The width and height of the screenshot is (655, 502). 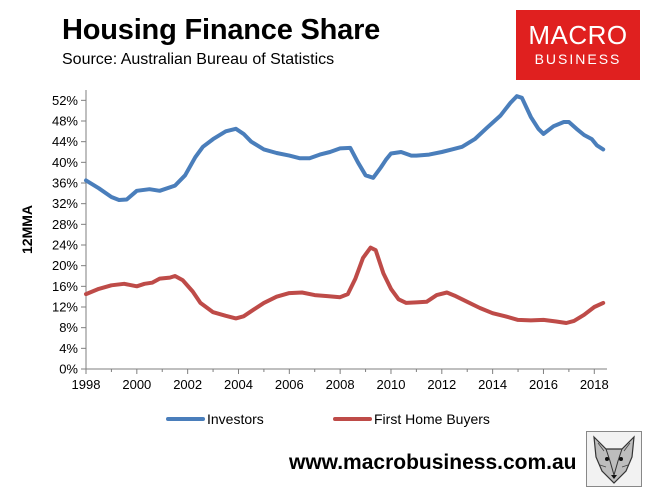 I want to click on x-tick-label: 2006, so click(x=289, y=384).